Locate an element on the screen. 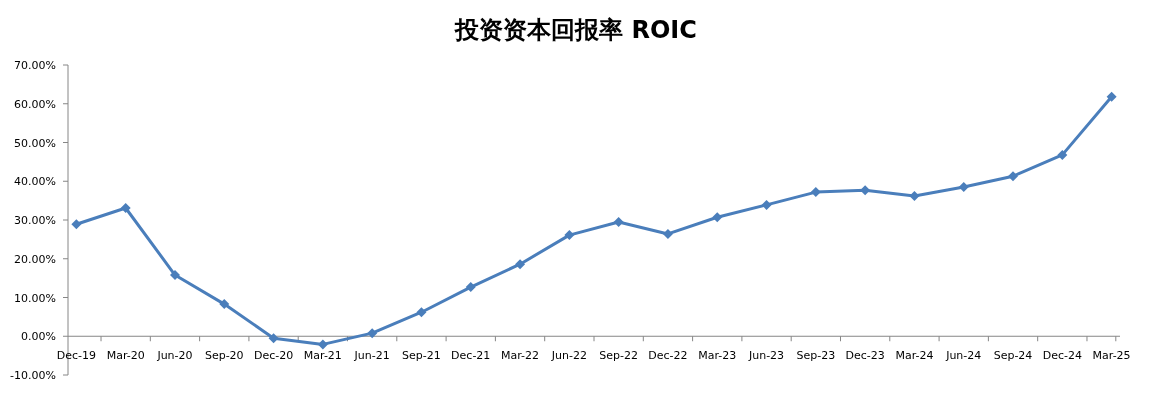 The width and height of the screenshot is (1152, 399). x-tick-label: Sep-21 is located at coordinates (421, 356).